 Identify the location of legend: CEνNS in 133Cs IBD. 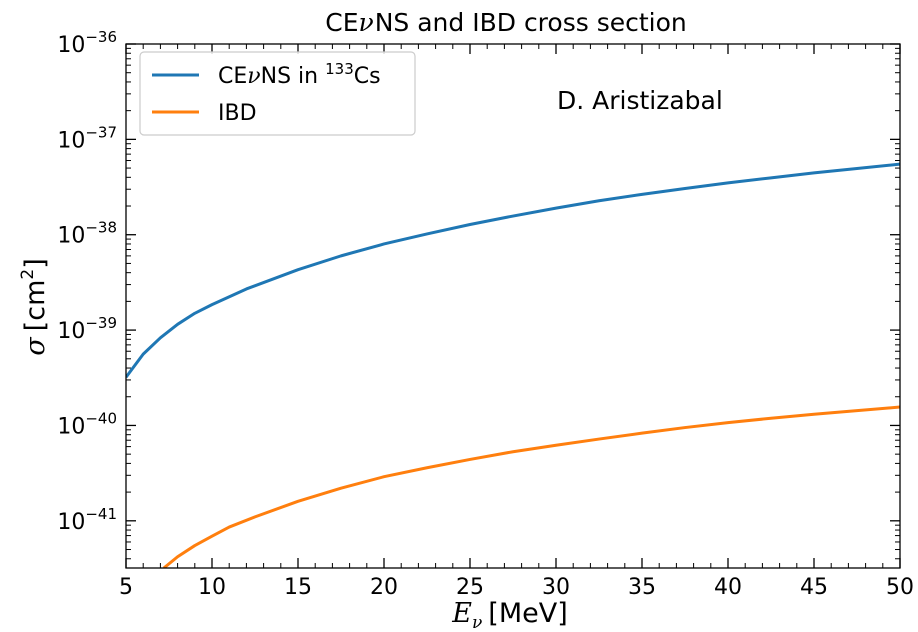
(277, 93).